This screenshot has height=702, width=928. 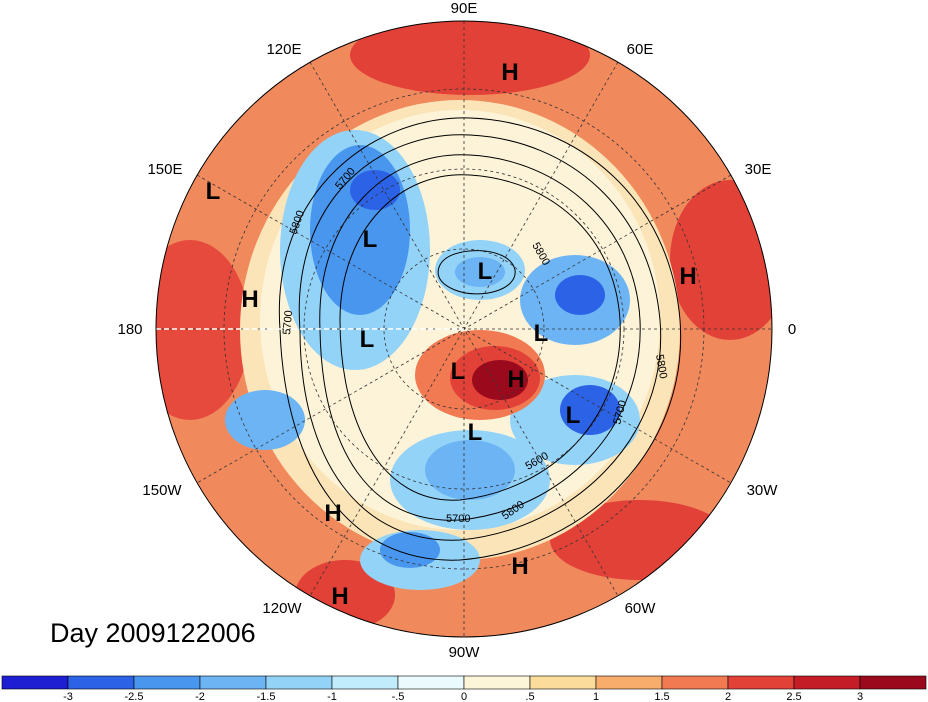 What do you see at coordinates (641, 608) in the screenshot?
I see `lon-60w-label: 60W` at bounding box center [641, 608].